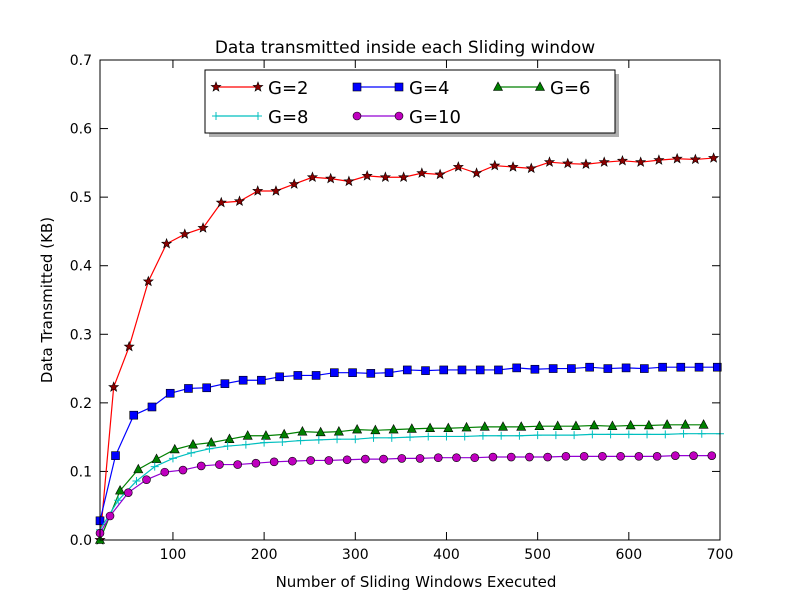 The image size is (800, 604). Describe the element at coordinates (416, 582) in the screenshot. I see `x-axis-label: Number of Sliding Windows Executed` at that location.